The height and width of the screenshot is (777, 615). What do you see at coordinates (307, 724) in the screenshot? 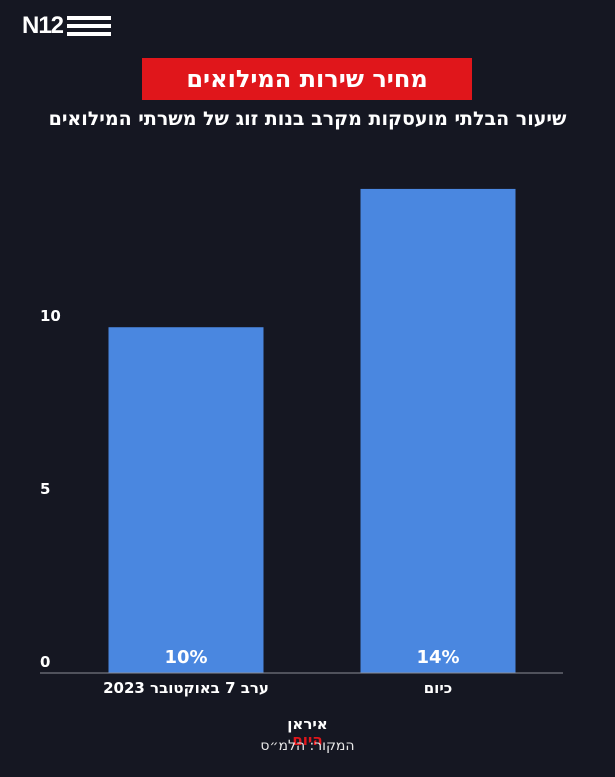
I see `footer-brand-line1: איראן` at bounding box center [307, 724].